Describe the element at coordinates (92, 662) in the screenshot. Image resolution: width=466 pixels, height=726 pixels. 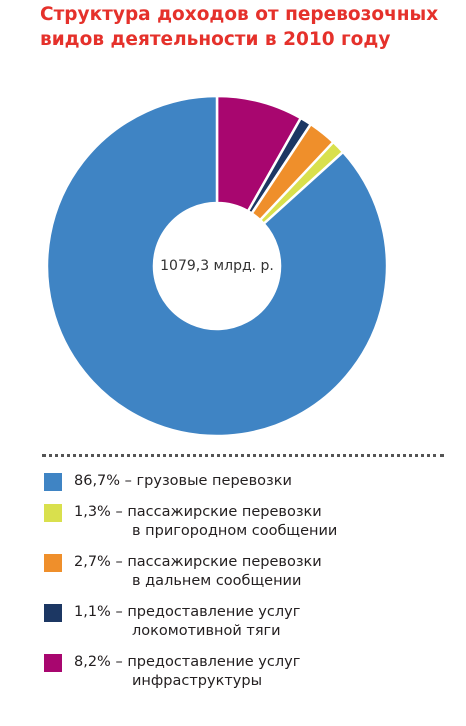
I see `legend-percent: 8,2%` at that location.